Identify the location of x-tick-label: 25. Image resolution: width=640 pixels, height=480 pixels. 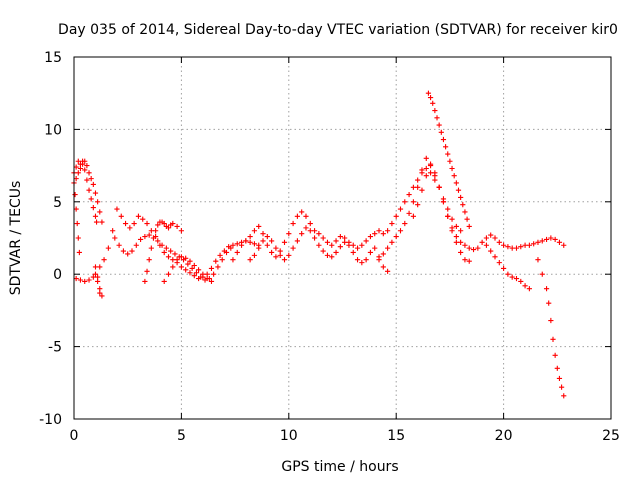
(611, 436).